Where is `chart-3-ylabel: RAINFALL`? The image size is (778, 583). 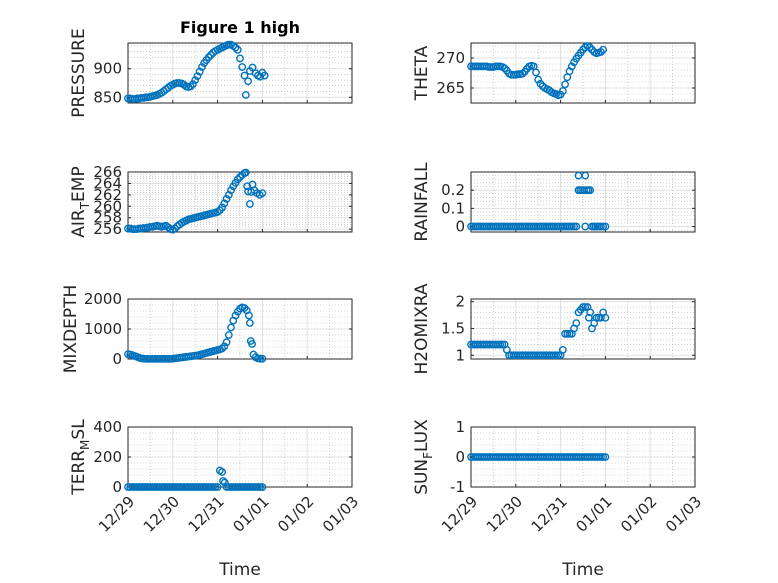 chart-3-ylabel: RAINFALL is located at coordinates (422, 202).